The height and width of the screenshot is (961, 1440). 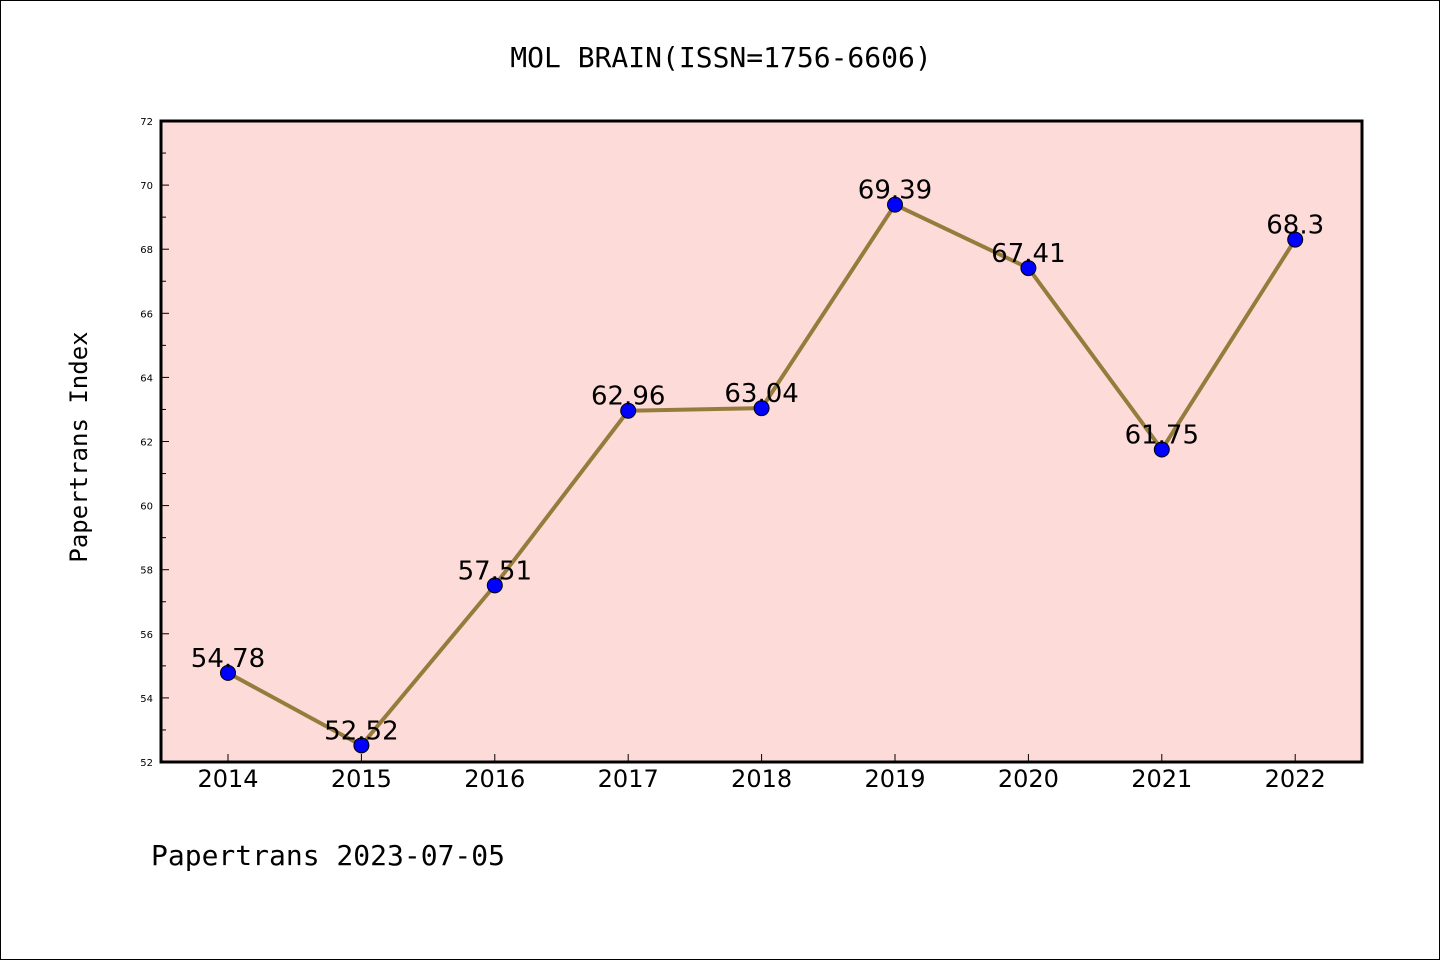 I want to click on chart-title: MOL BRAIN(ISSN=1756-6606), so click(x=720, y=57).